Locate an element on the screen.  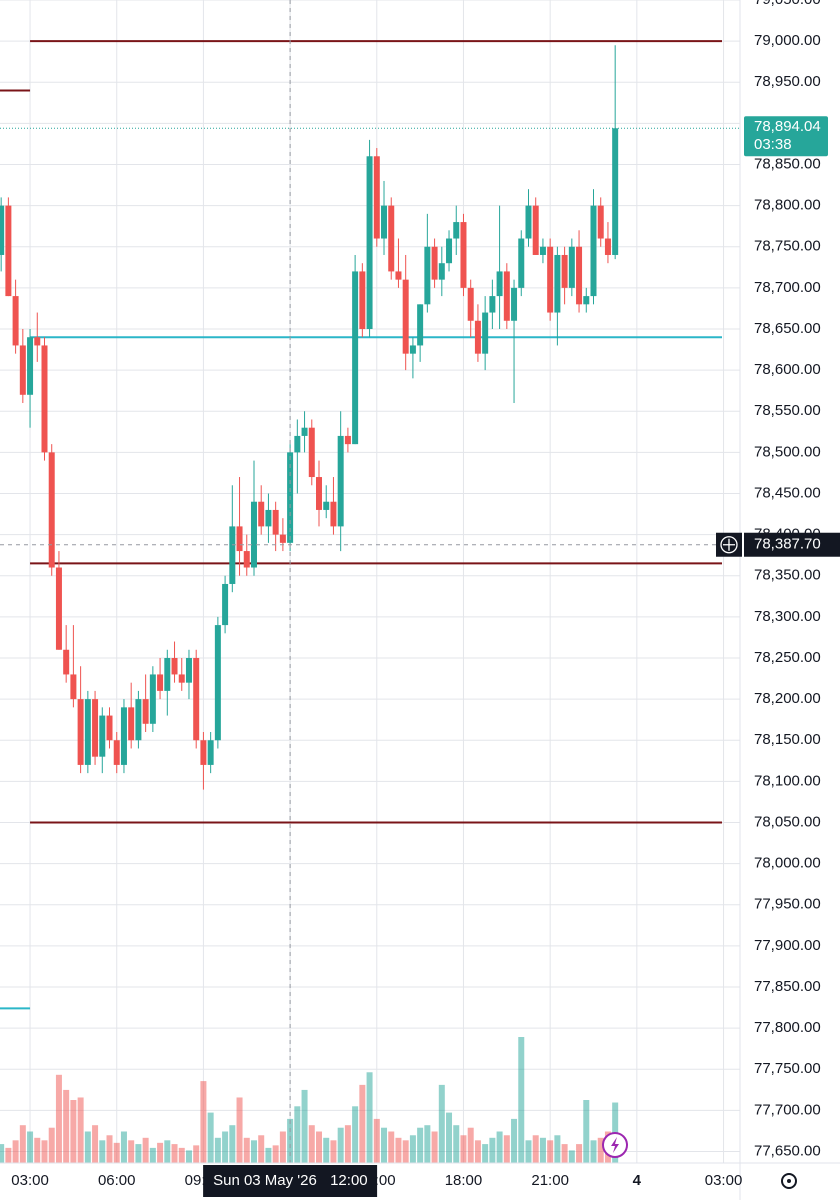
y-tick-label: 77,950.00 is located at coordinates (787, 904).